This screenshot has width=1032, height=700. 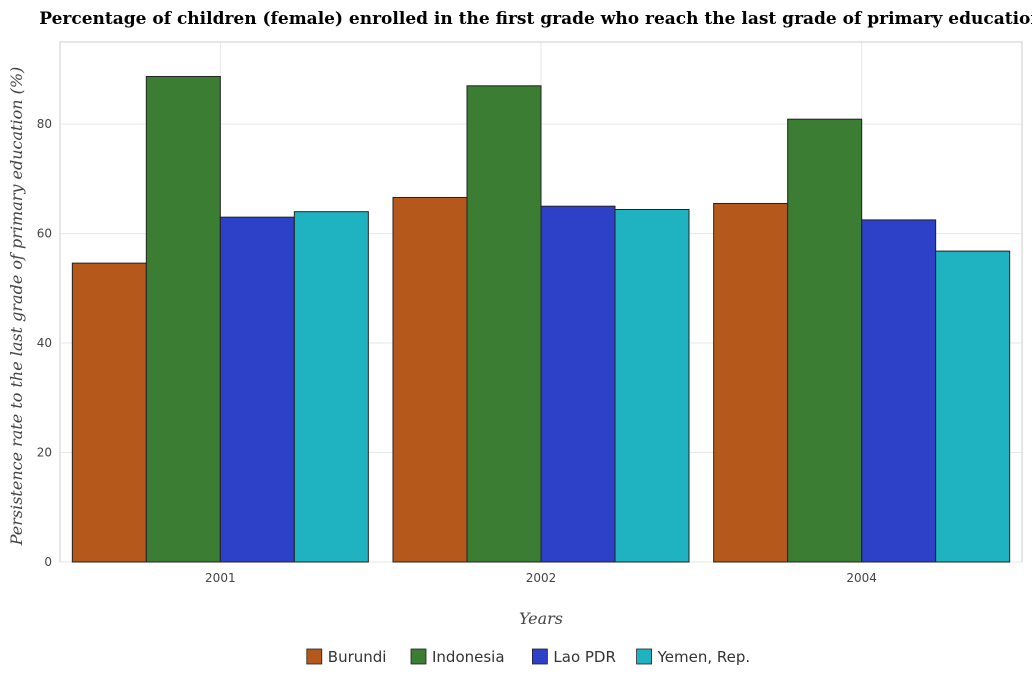 I want to click on bar-burundi-2001, so click(x=109, y=412).